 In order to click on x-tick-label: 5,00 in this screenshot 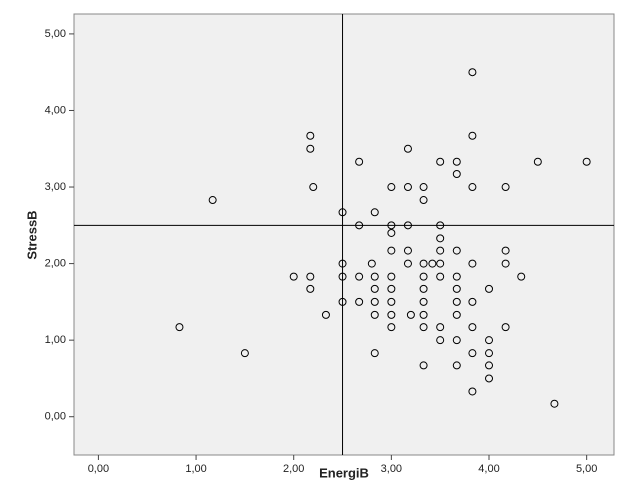, I will do `click(586, 469)`.